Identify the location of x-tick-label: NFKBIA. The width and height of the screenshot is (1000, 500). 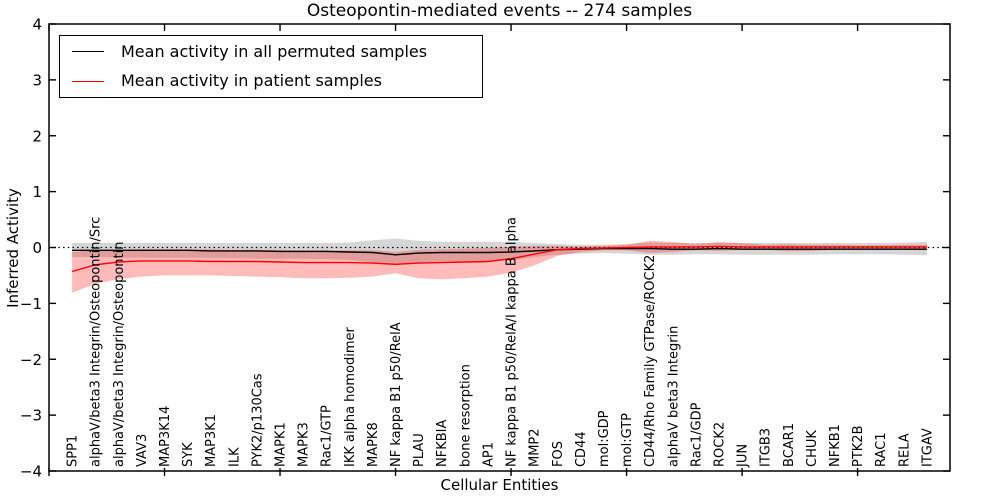
(442, 443).